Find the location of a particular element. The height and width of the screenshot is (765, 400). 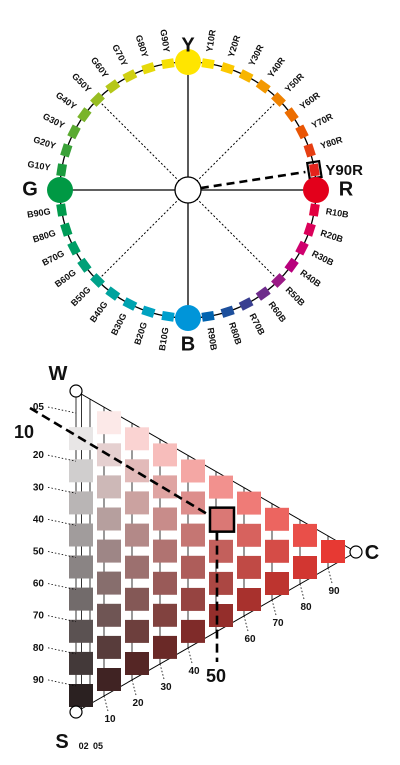

hue-label-b40g: B40G is located at coordinates (99, 311).